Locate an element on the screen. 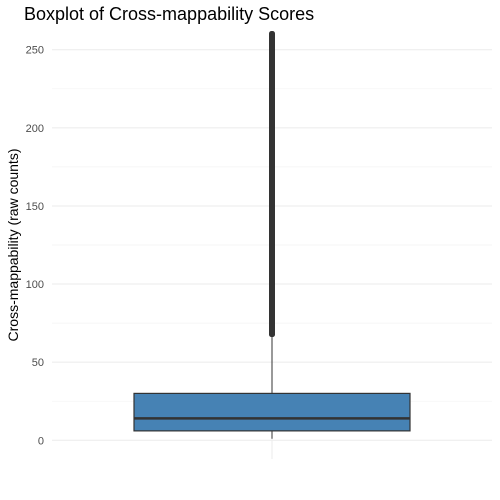 This screenshot has width=500, height=500. y-axis-label: Cross-mappability (raw counts) is located at coordinates (13, 245).